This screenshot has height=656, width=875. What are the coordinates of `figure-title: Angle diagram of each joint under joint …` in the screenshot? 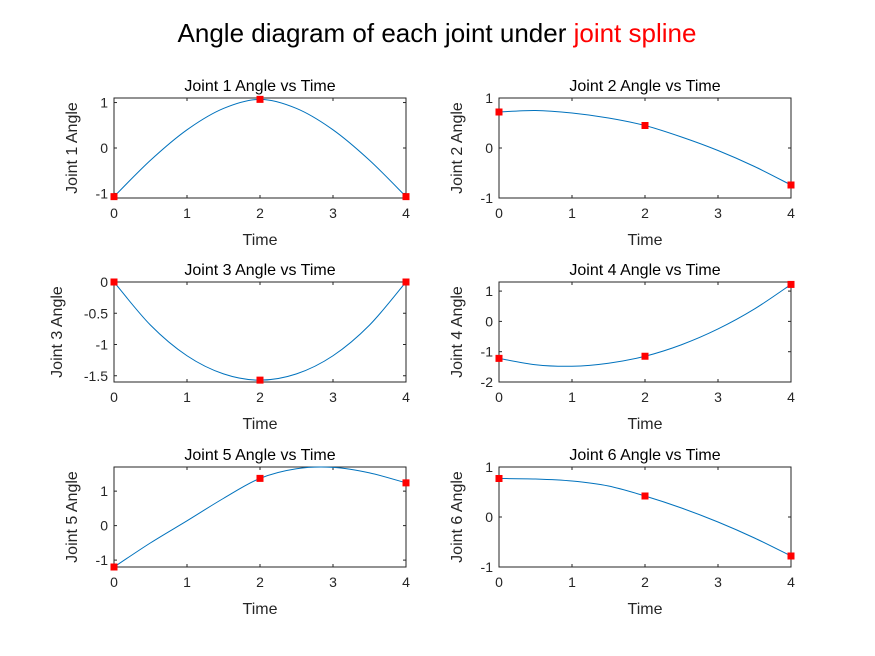 It's located at (437, 33).